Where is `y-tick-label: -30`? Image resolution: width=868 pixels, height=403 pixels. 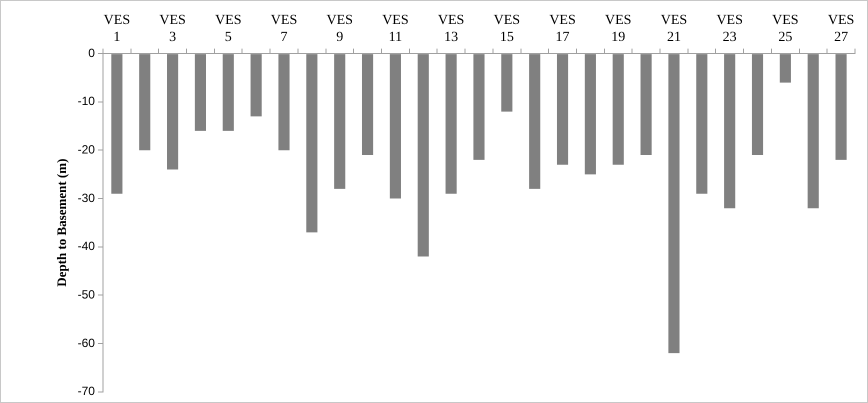
y-tick-label: -30 is located at coordinates (87, 197).